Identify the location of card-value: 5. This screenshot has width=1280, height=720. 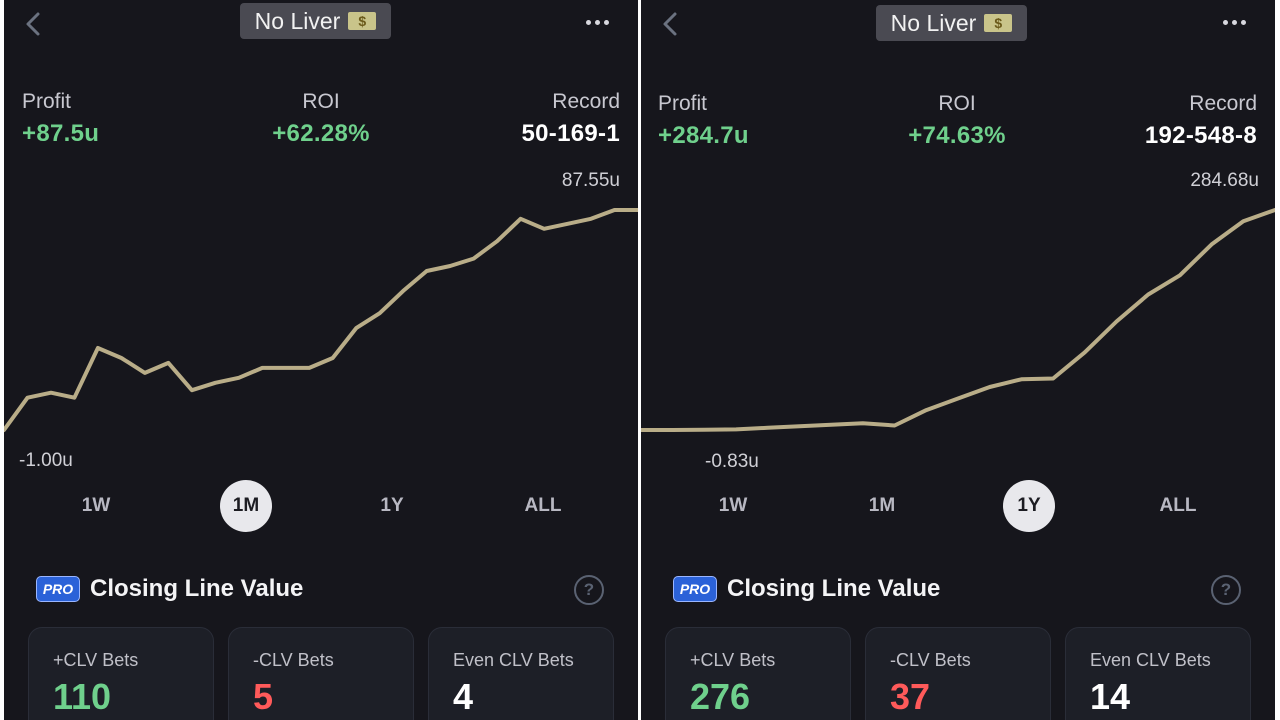
(263, 696).